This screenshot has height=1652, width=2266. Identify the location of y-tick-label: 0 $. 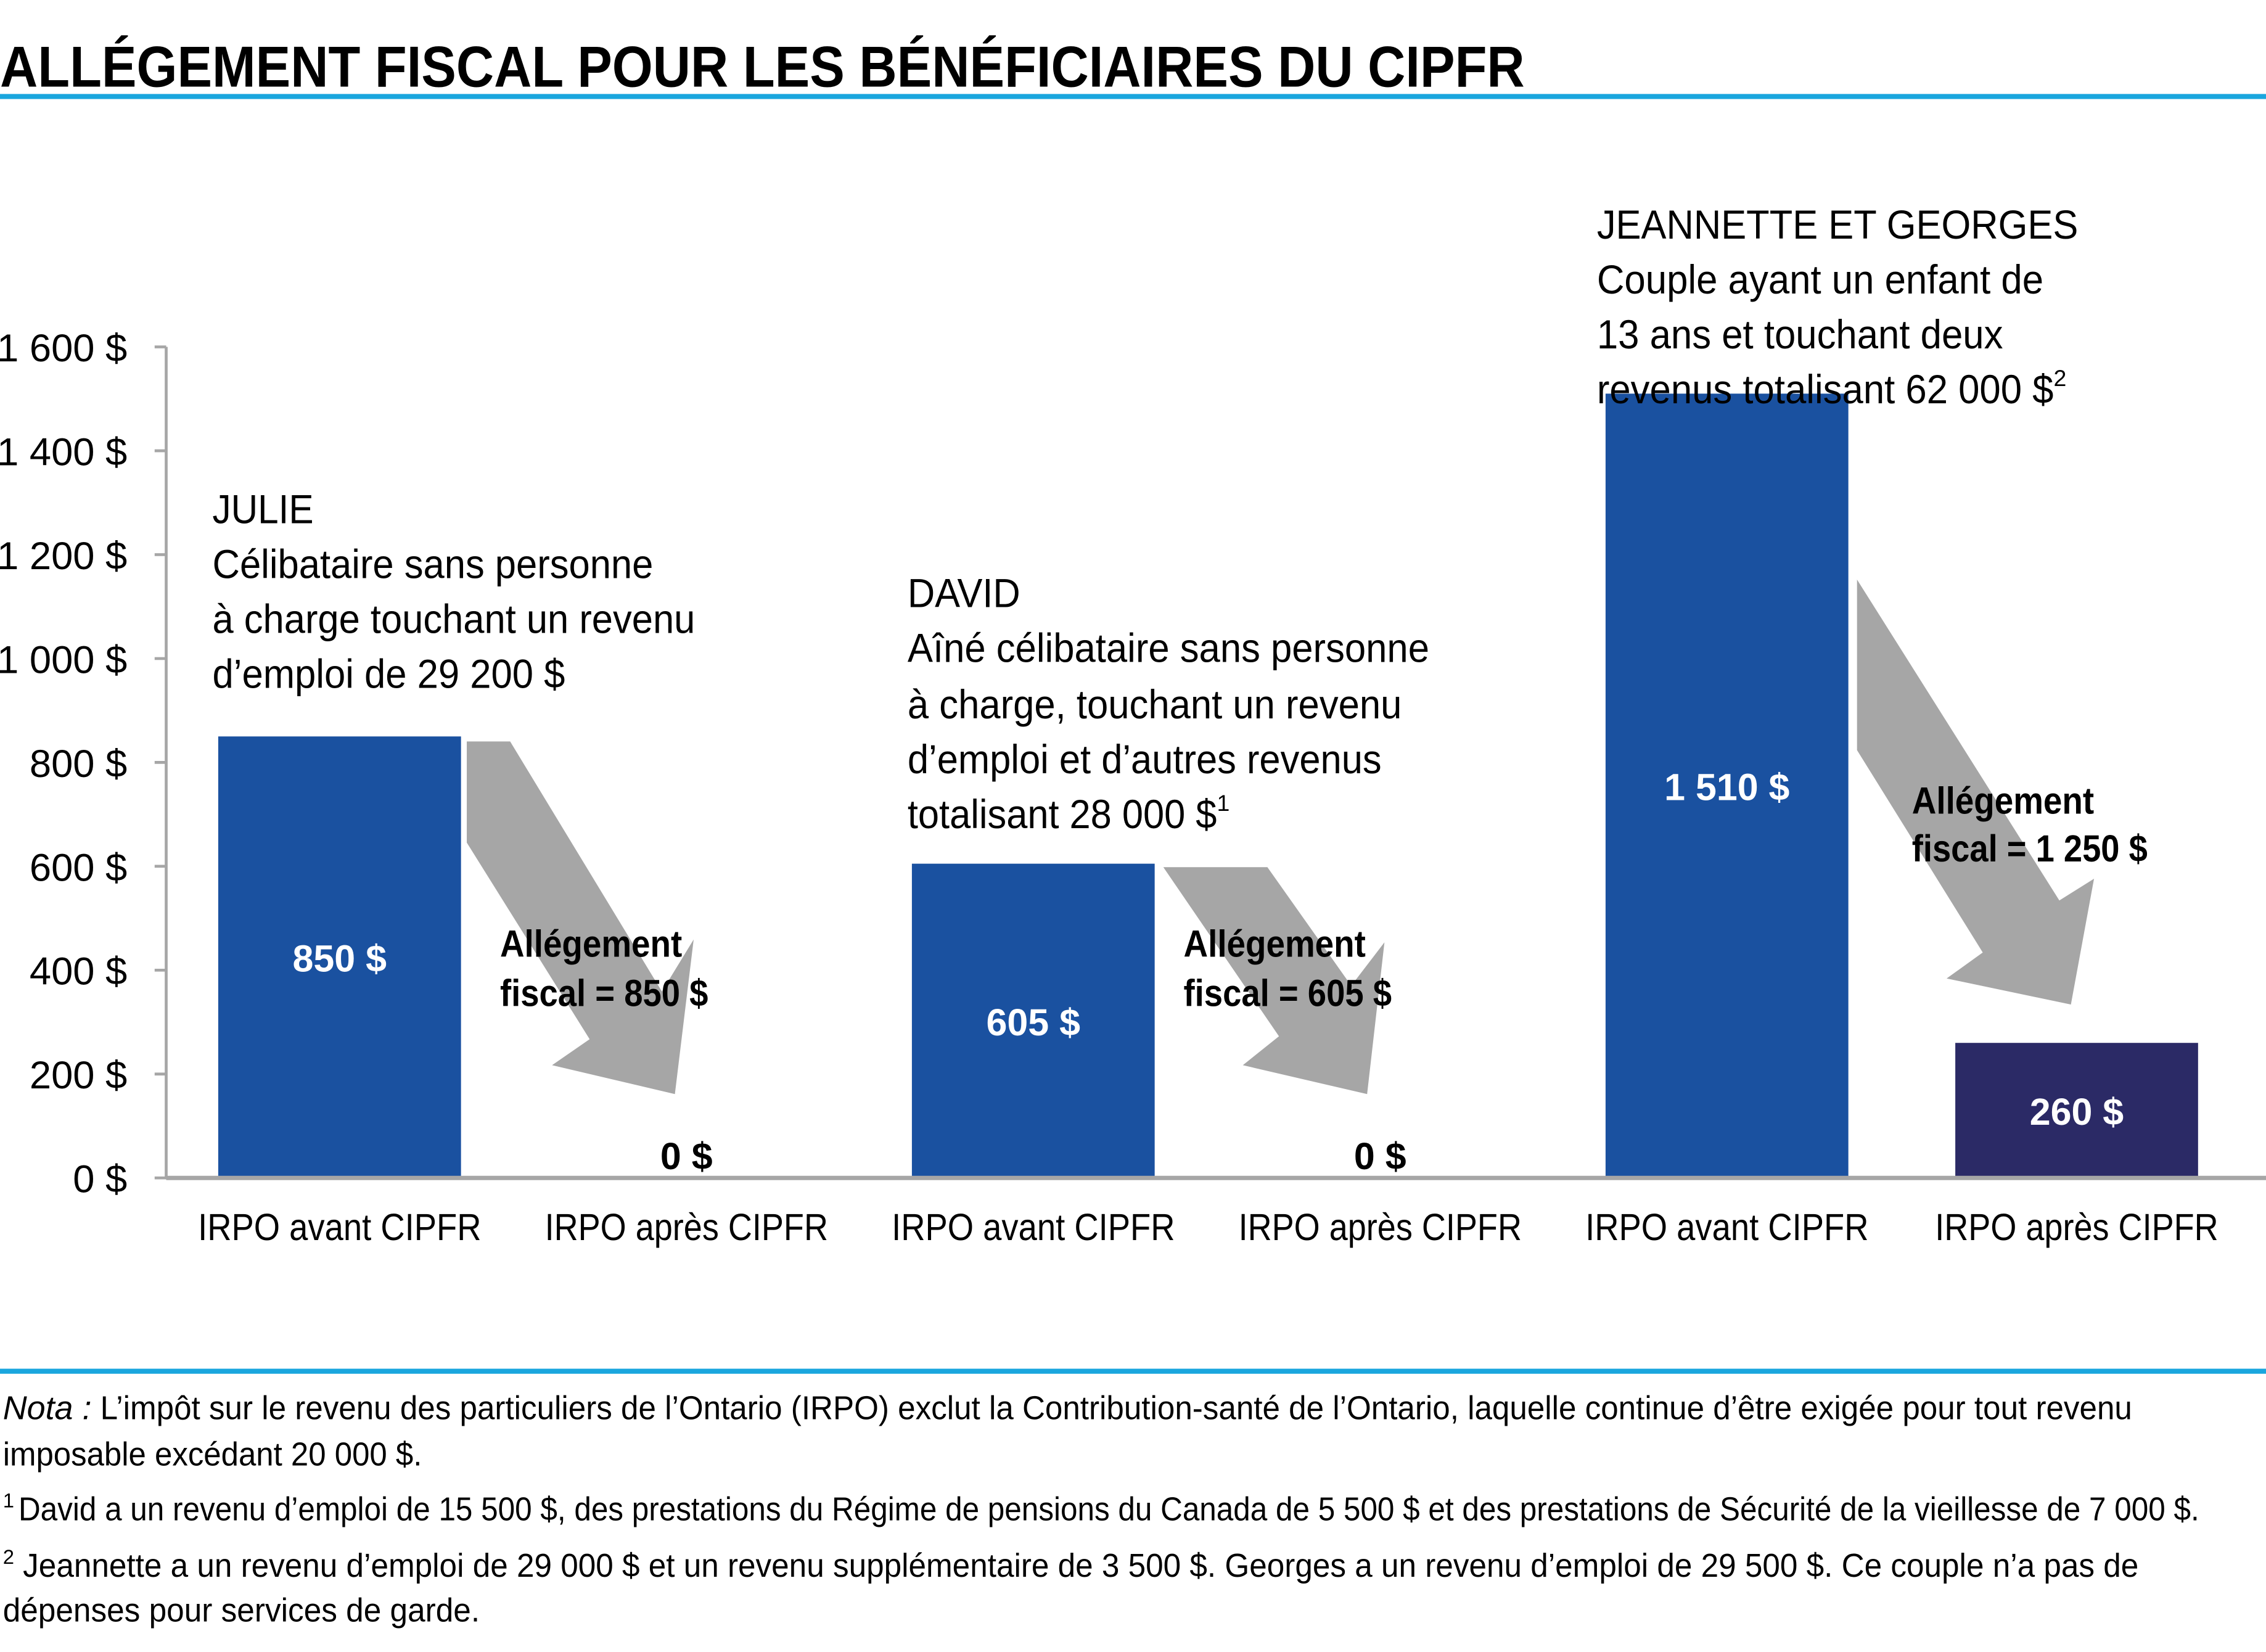
(100, 1179).